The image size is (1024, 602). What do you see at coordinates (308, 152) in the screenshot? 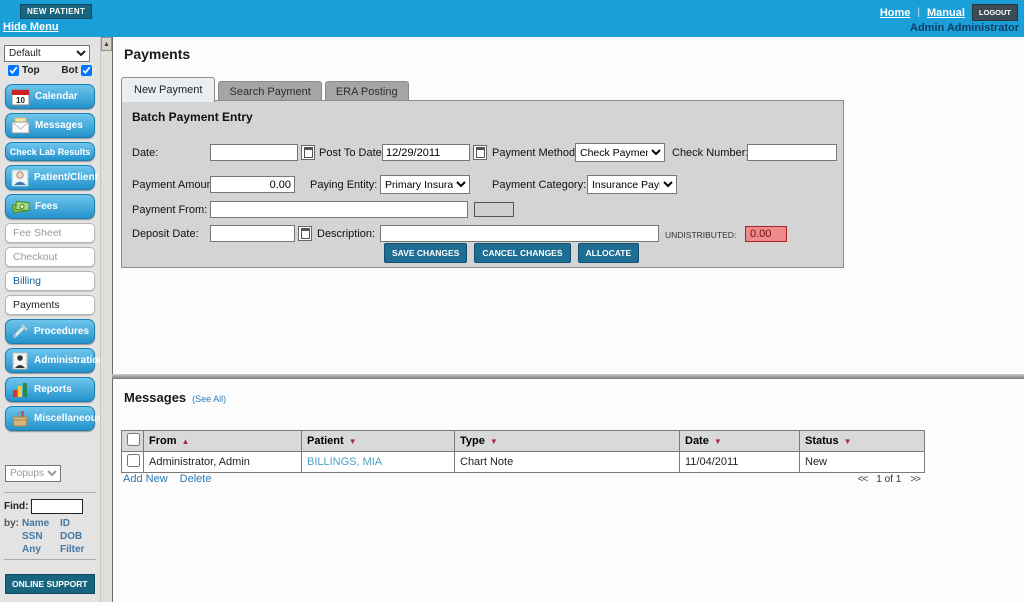
I see `date-calendar-icon` at bounding box center [308, 152].